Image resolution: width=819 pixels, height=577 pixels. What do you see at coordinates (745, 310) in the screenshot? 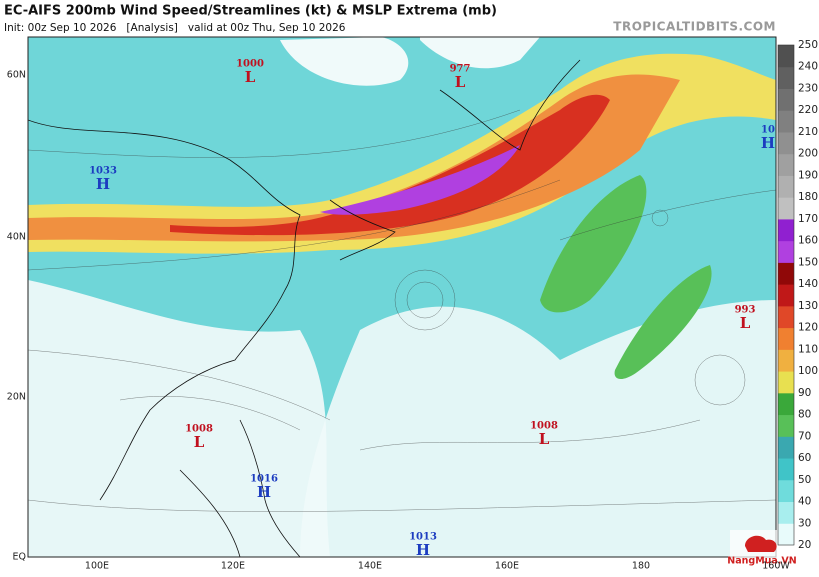
I see `pressure-value: 993` at bounding box center [745, 310].